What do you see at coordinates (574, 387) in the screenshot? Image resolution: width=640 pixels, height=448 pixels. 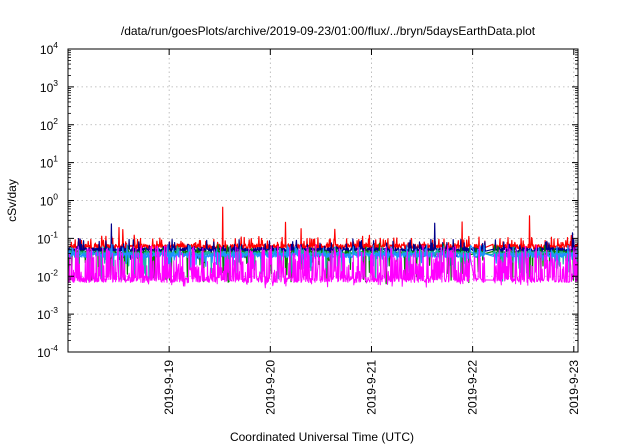 I see `x-tick-label: 2019-9-23` at bounding box center [574, 387].